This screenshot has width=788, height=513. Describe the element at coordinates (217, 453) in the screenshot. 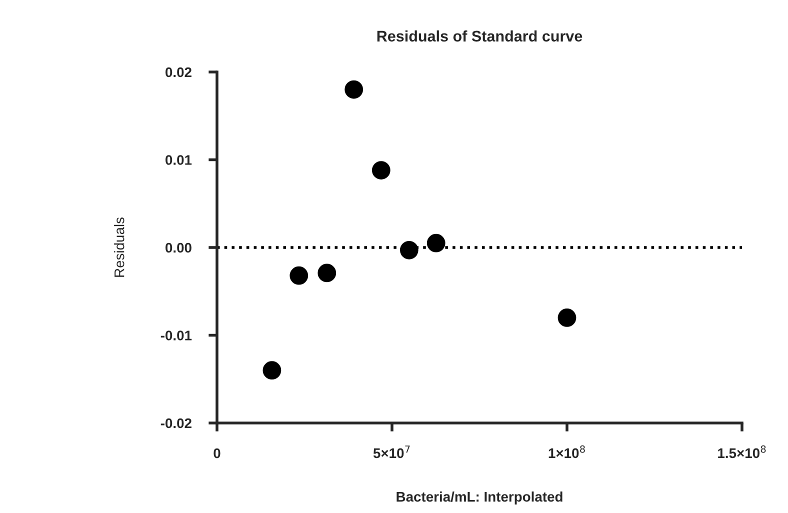

I see `x-tick-label: 0` at that location.